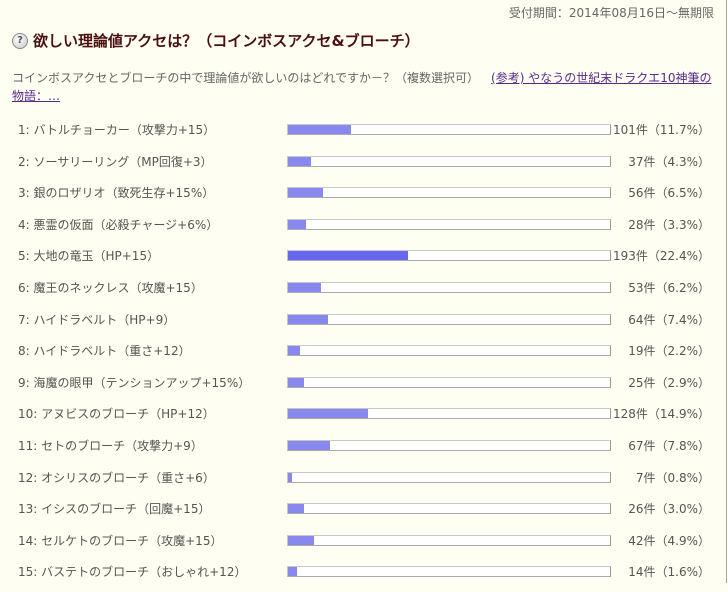 The image size is (728, 592). What do you see at coordinates (20, 40) in the screenshot?
I see `question-icon: ?` at bounding box center [20, 40].